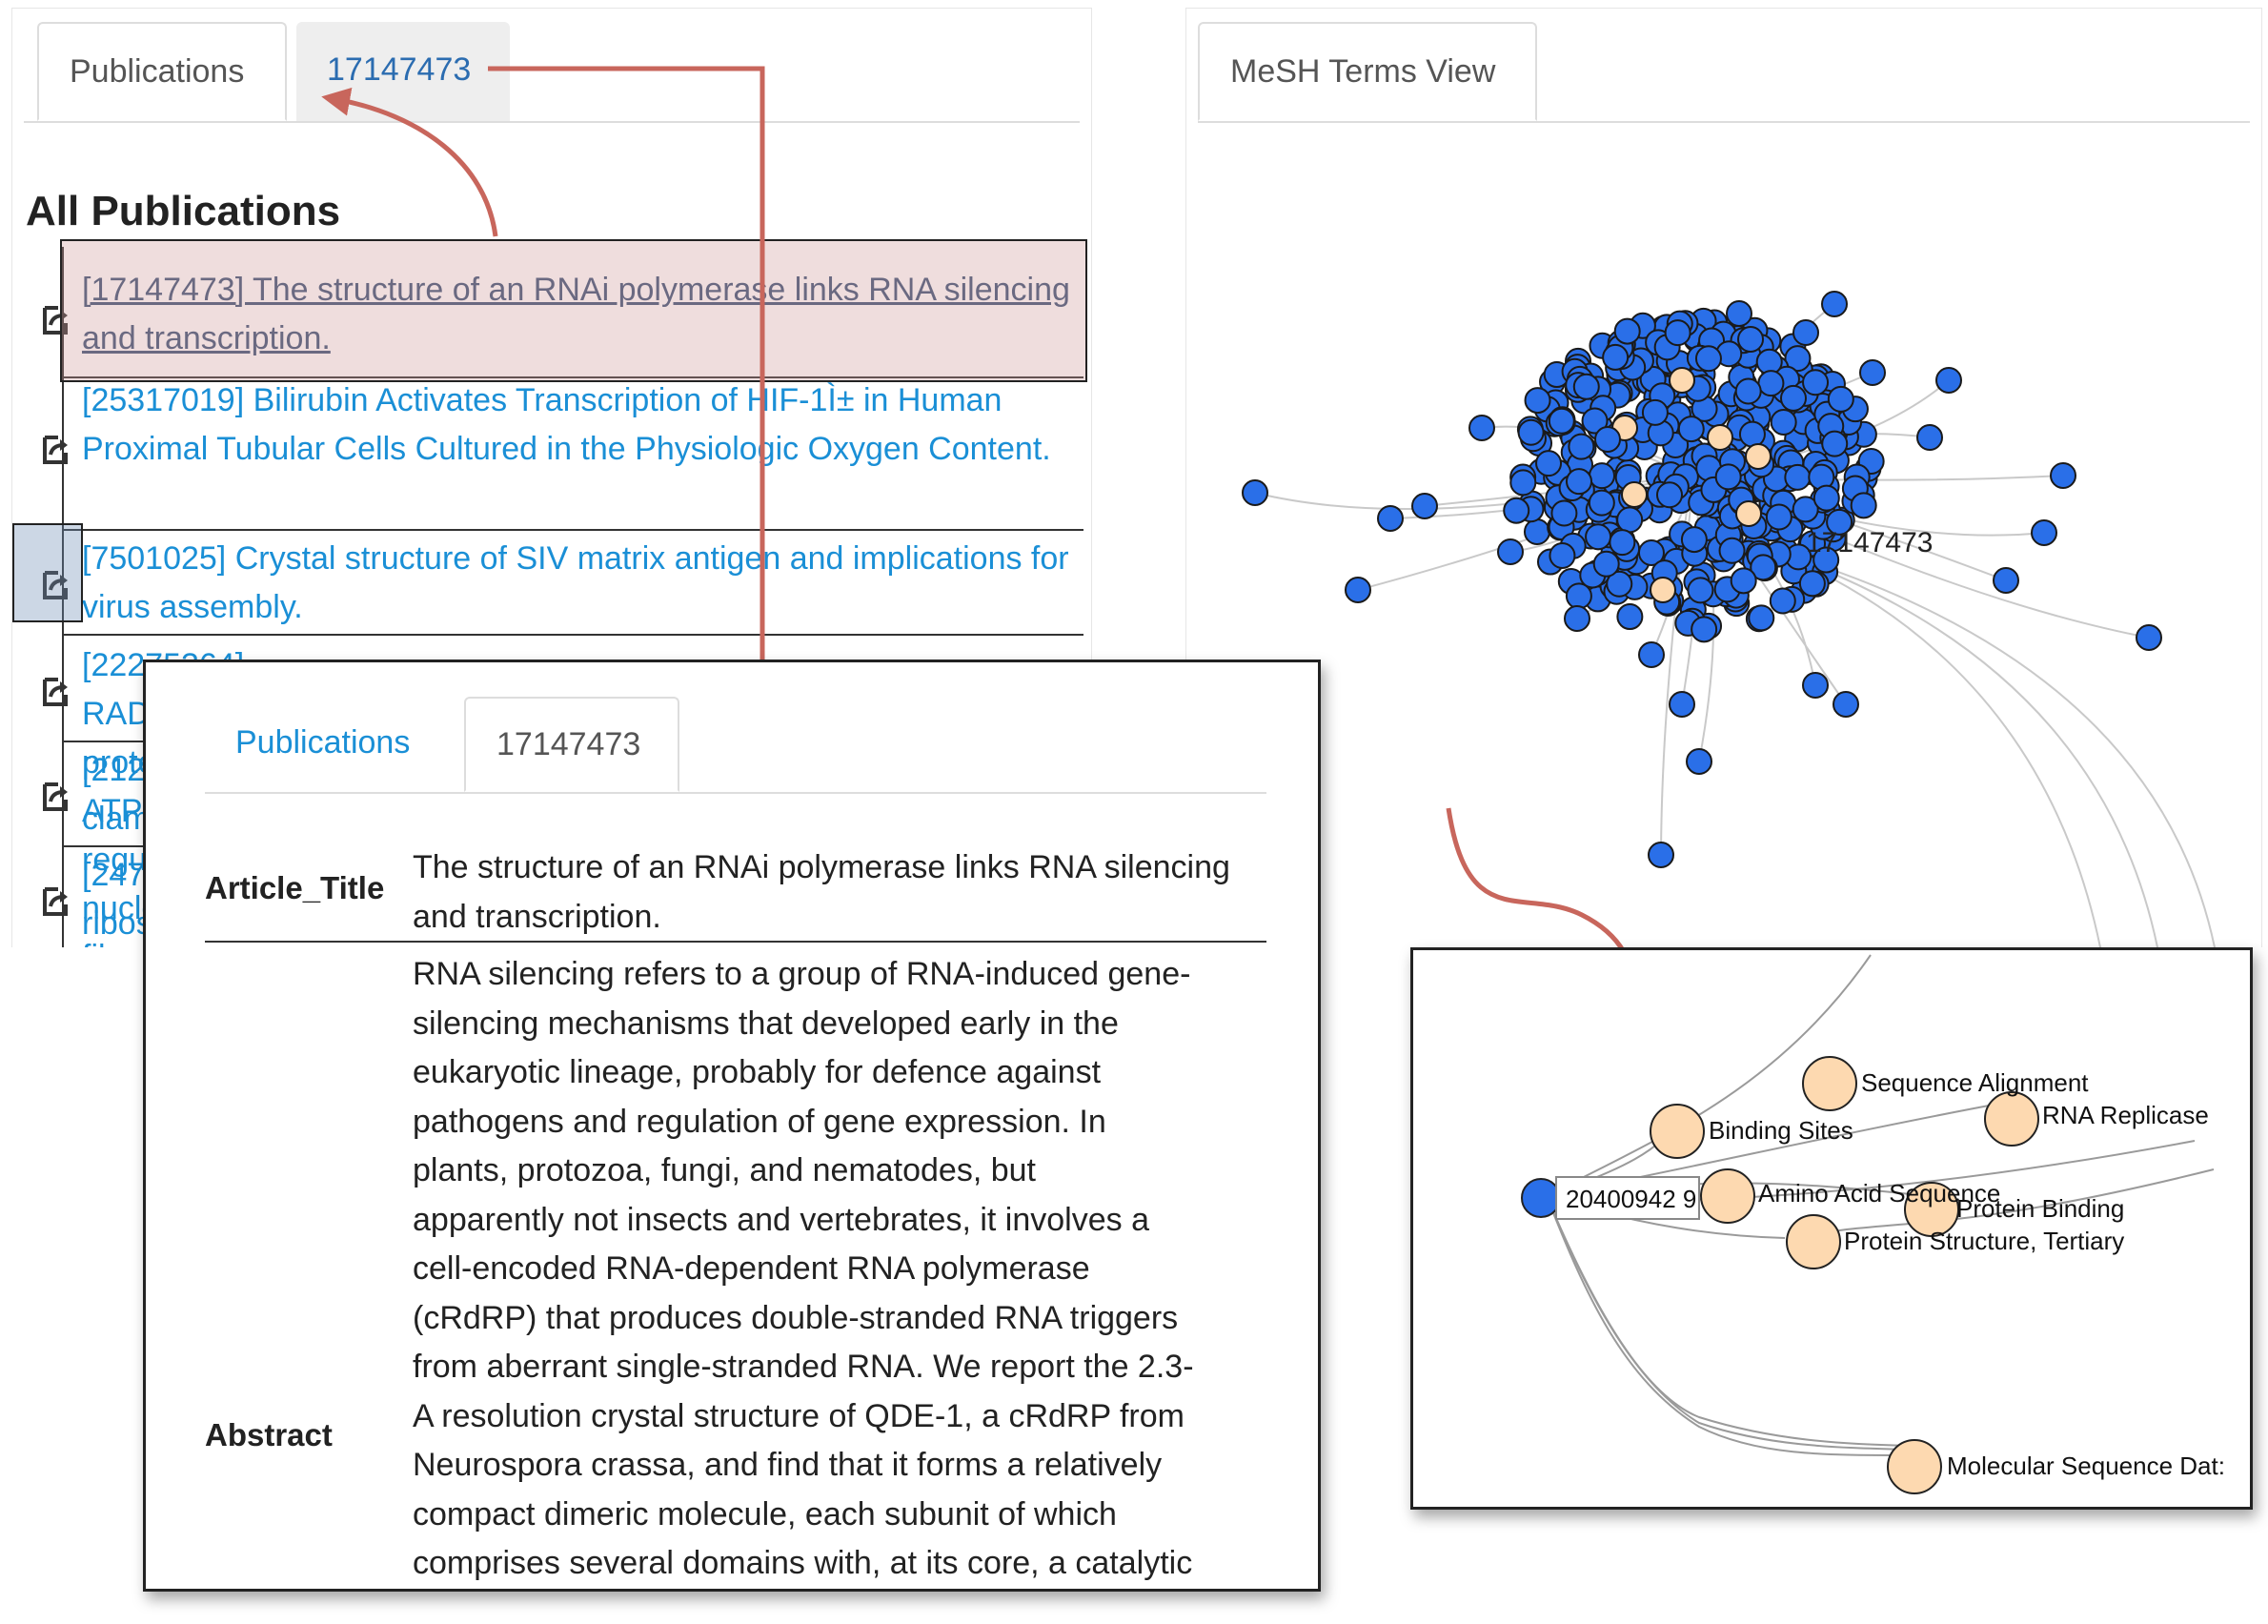  Describe the element at coordinates (571, 744) in the screenshot. I see `detail-tab-17147473: 17147473` at that location.